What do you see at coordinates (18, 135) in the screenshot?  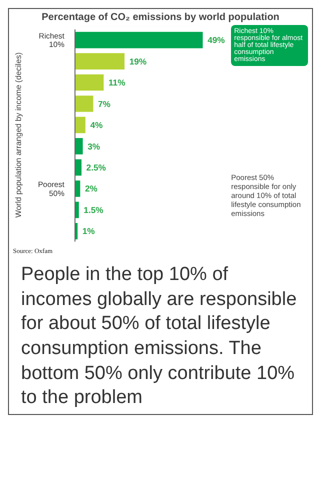 I see `y-axis-title: World population arranged by income (deciles)` at bounding box center [18, 135].